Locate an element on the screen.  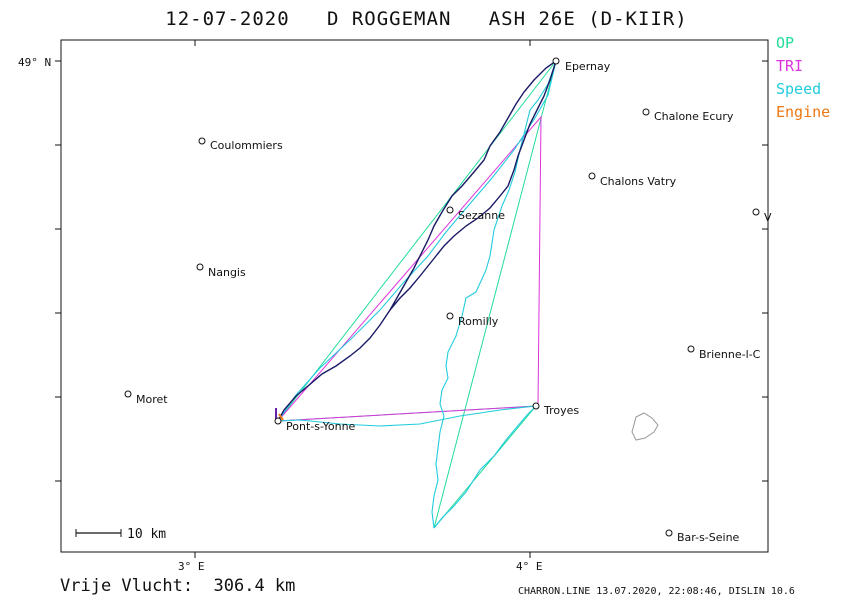
legend-speed: Speed is located at coordinates (799, 89).